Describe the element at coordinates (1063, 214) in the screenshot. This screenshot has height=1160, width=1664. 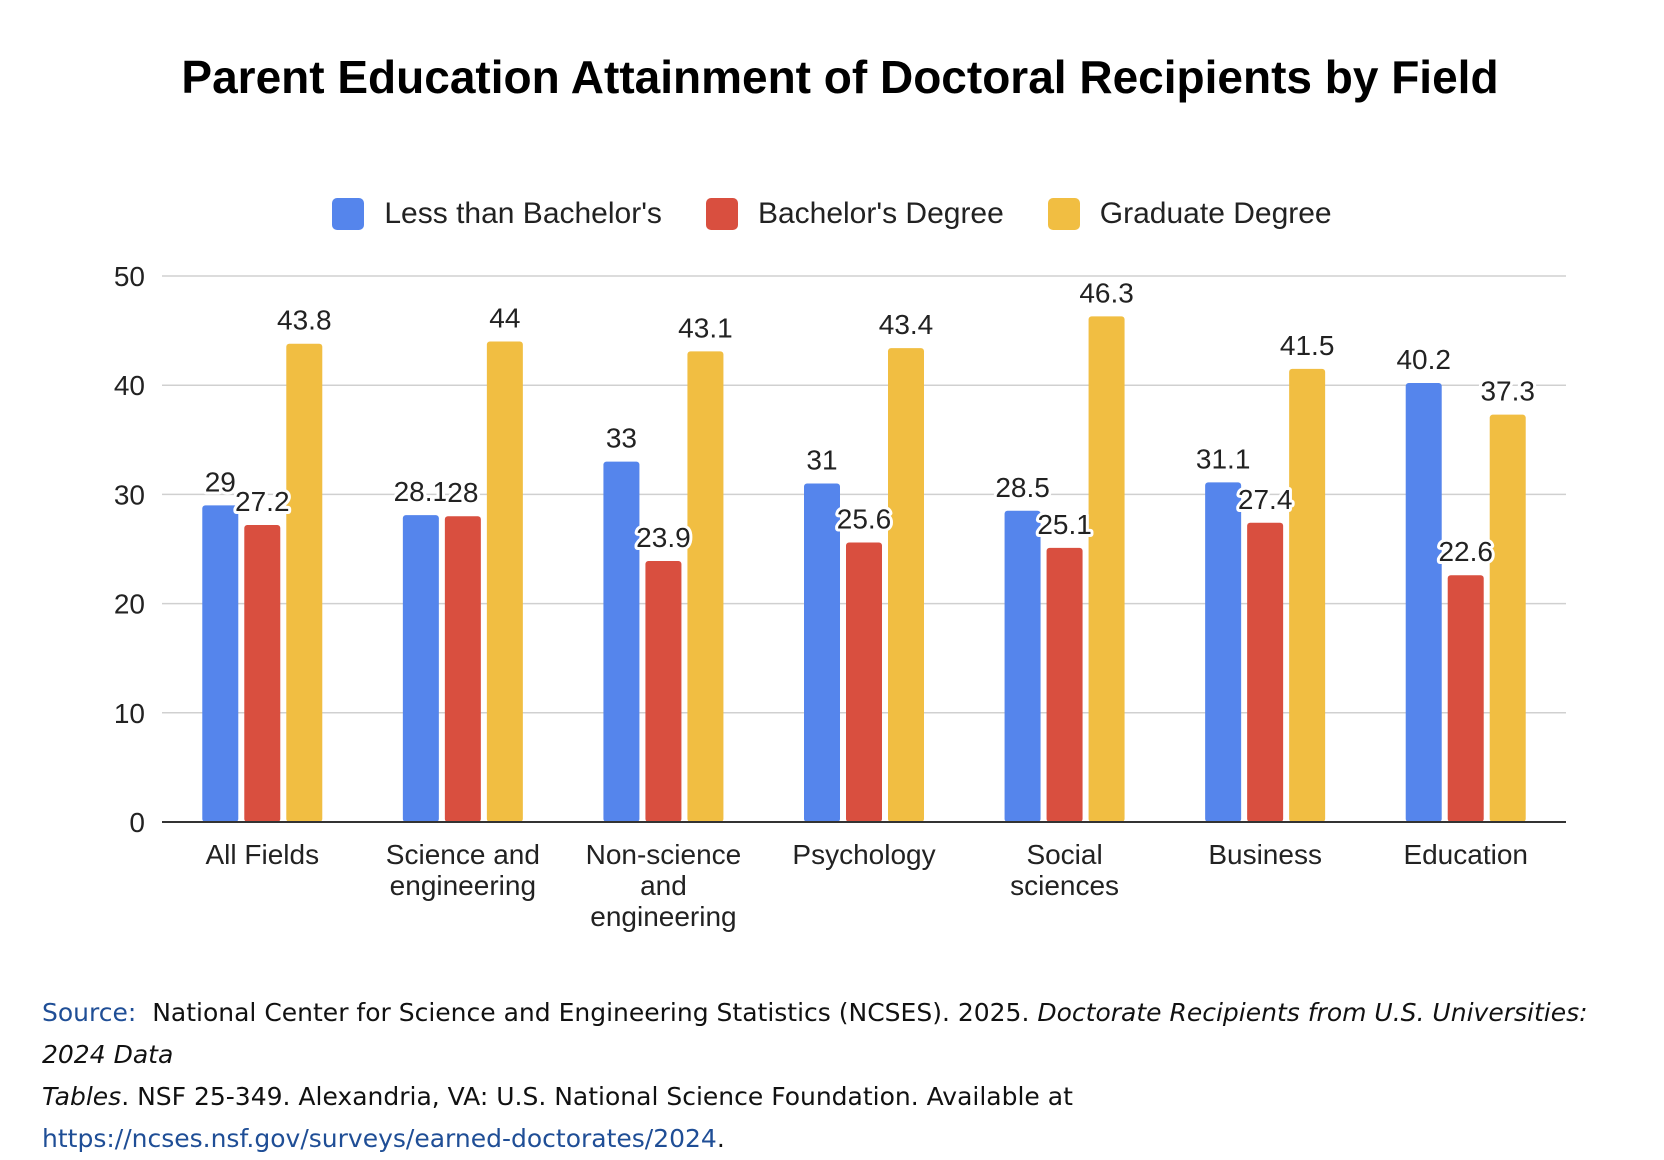
I see `legend-swatch-graduate-degree` at that location.